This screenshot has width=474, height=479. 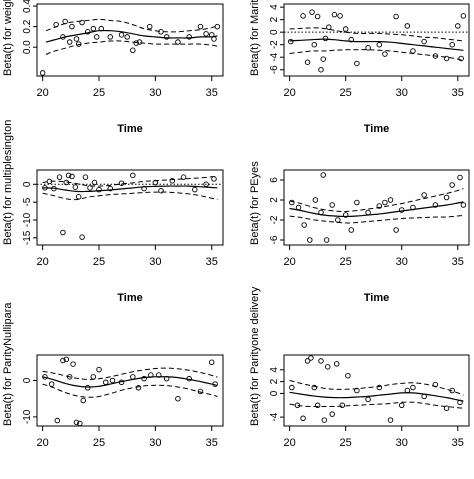 I want to click on y-tick-label: 0.0, so click(x=27, y=47).